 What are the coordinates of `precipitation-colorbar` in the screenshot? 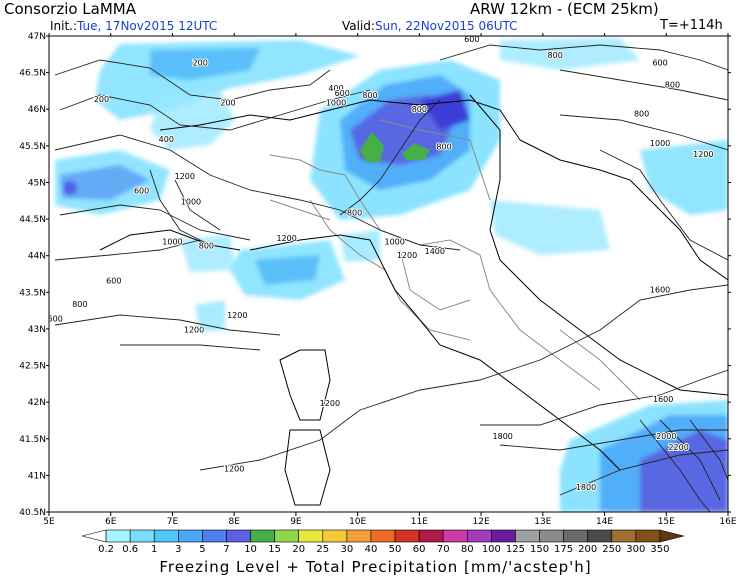 It's located at (383, 536).